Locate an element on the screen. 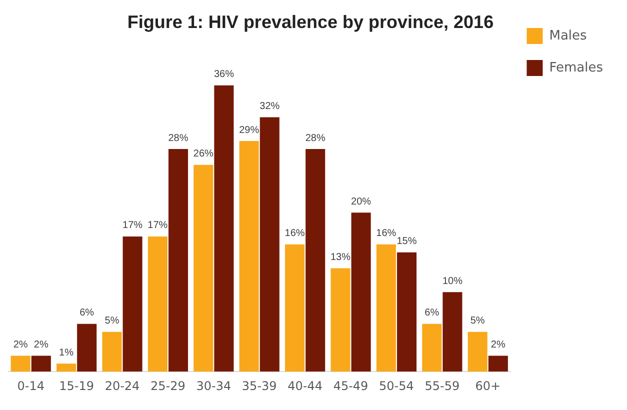  data-label: 26% is located at coordinates (203, 154).